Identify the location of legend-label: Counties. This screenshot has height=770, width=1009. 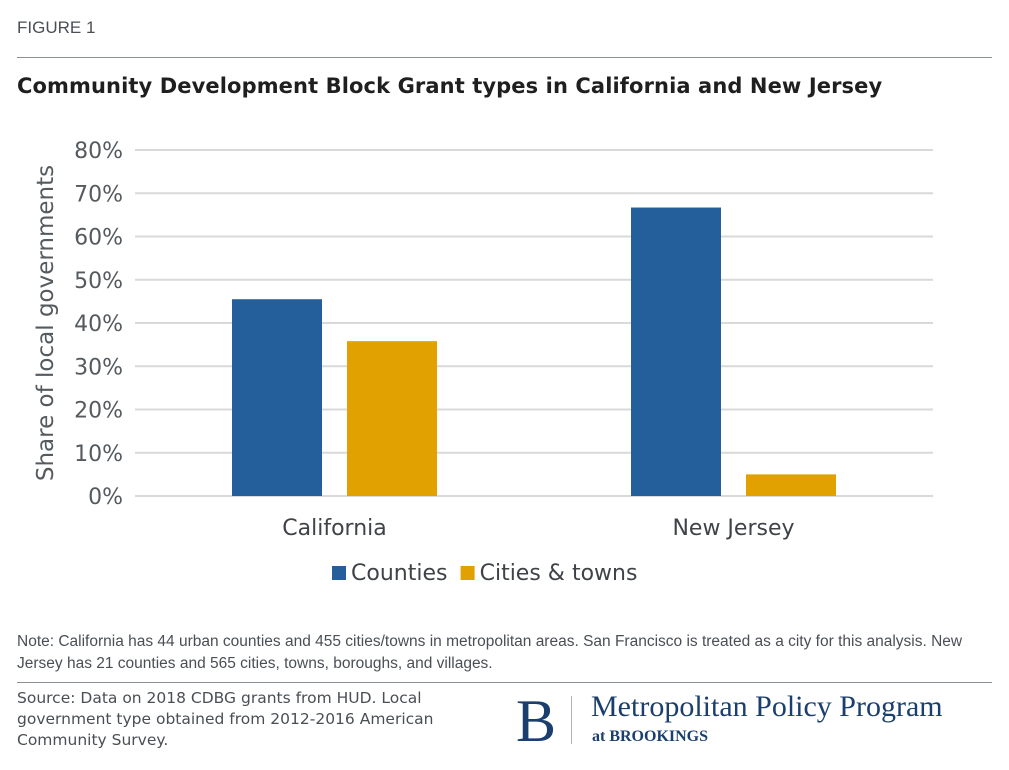
(399, 573).